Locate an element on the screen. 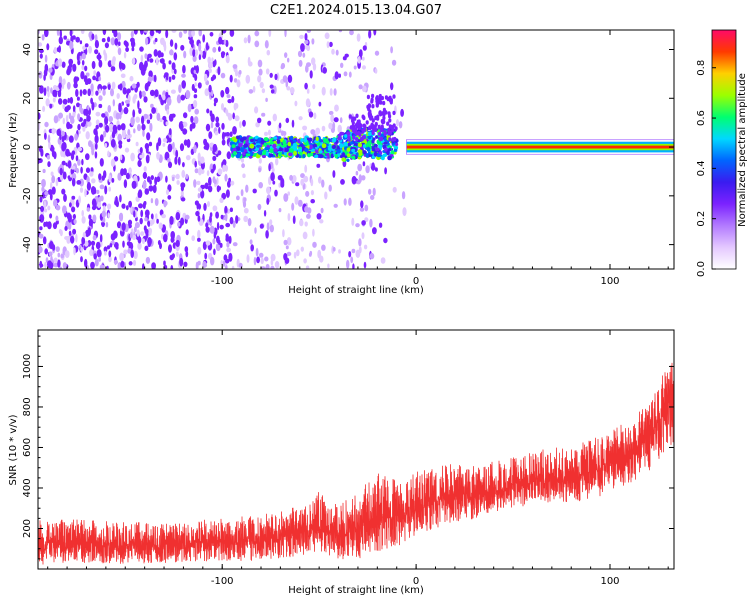  snr-y-tick-label: 600 is located at coordinates (27, 447).